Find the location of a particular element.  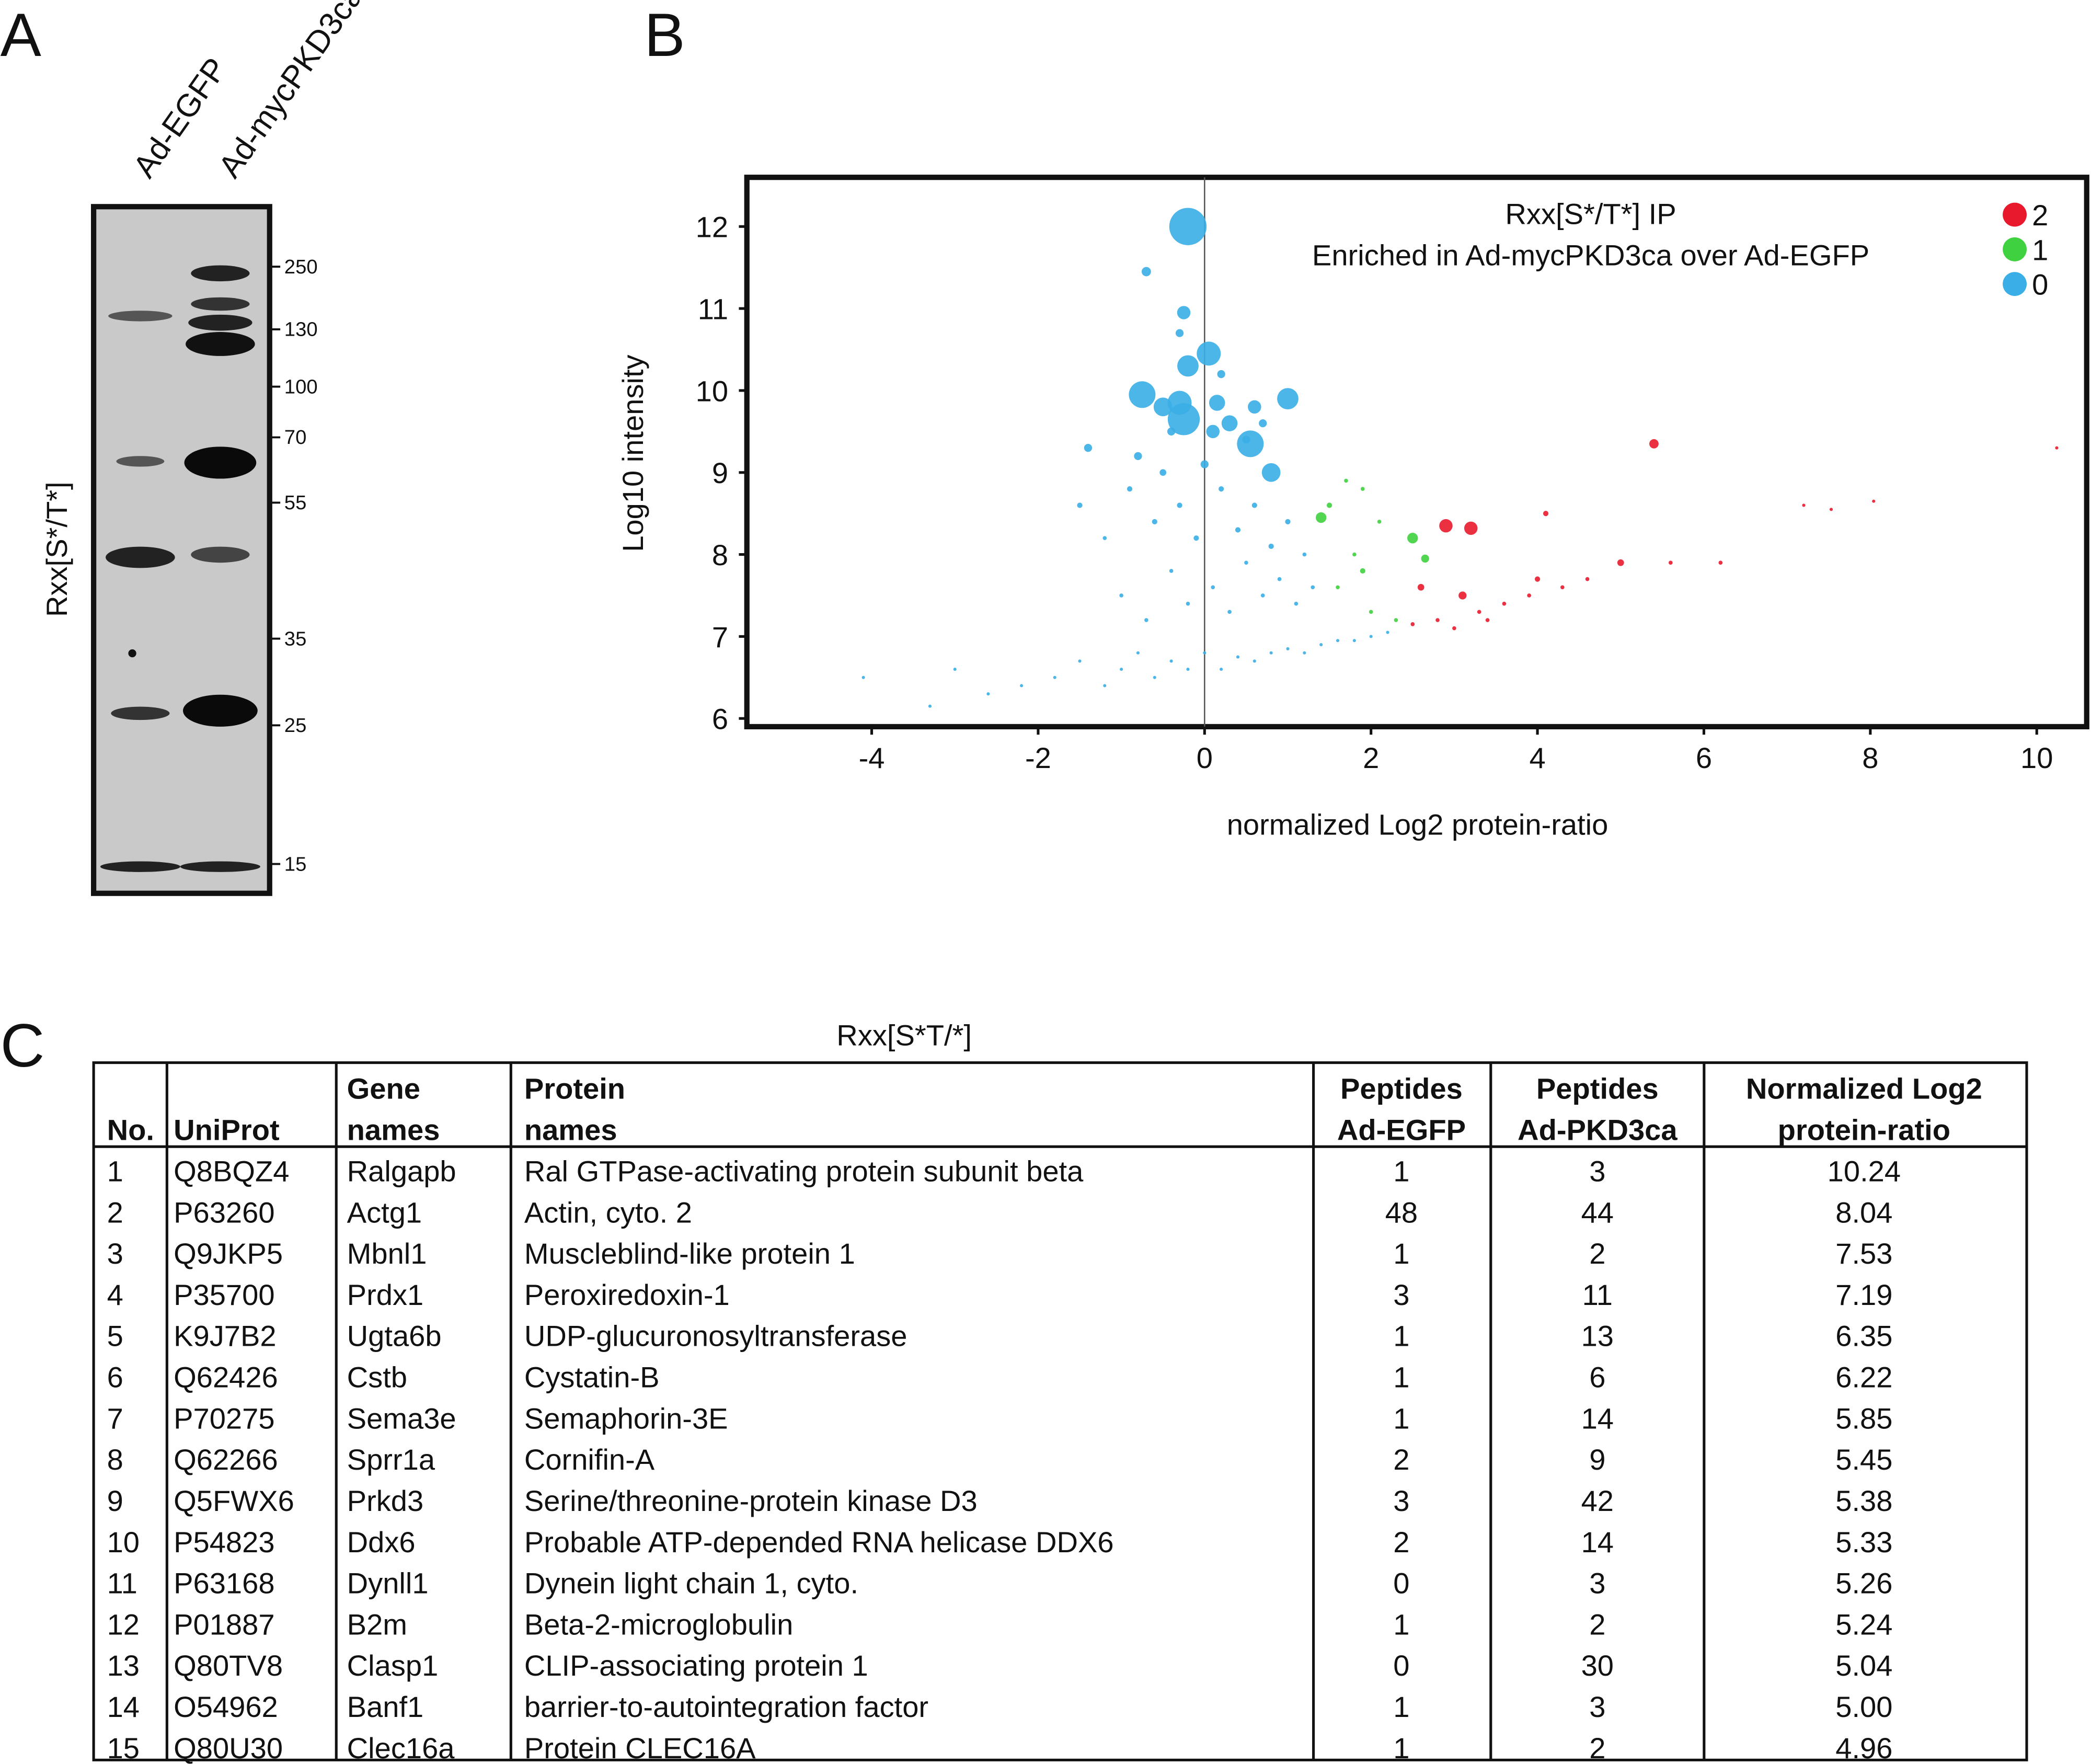

x-tick-label: -2 is located at coordinates (1038, 758).